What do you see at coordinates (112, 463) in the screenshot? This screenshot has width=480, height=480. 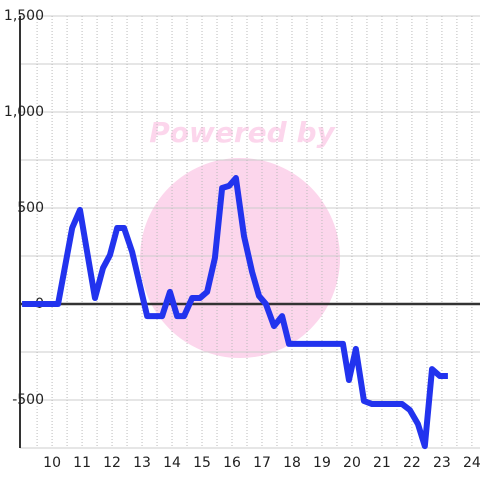 I see `x-tick-label: 12` at bounding box center [112, 463].